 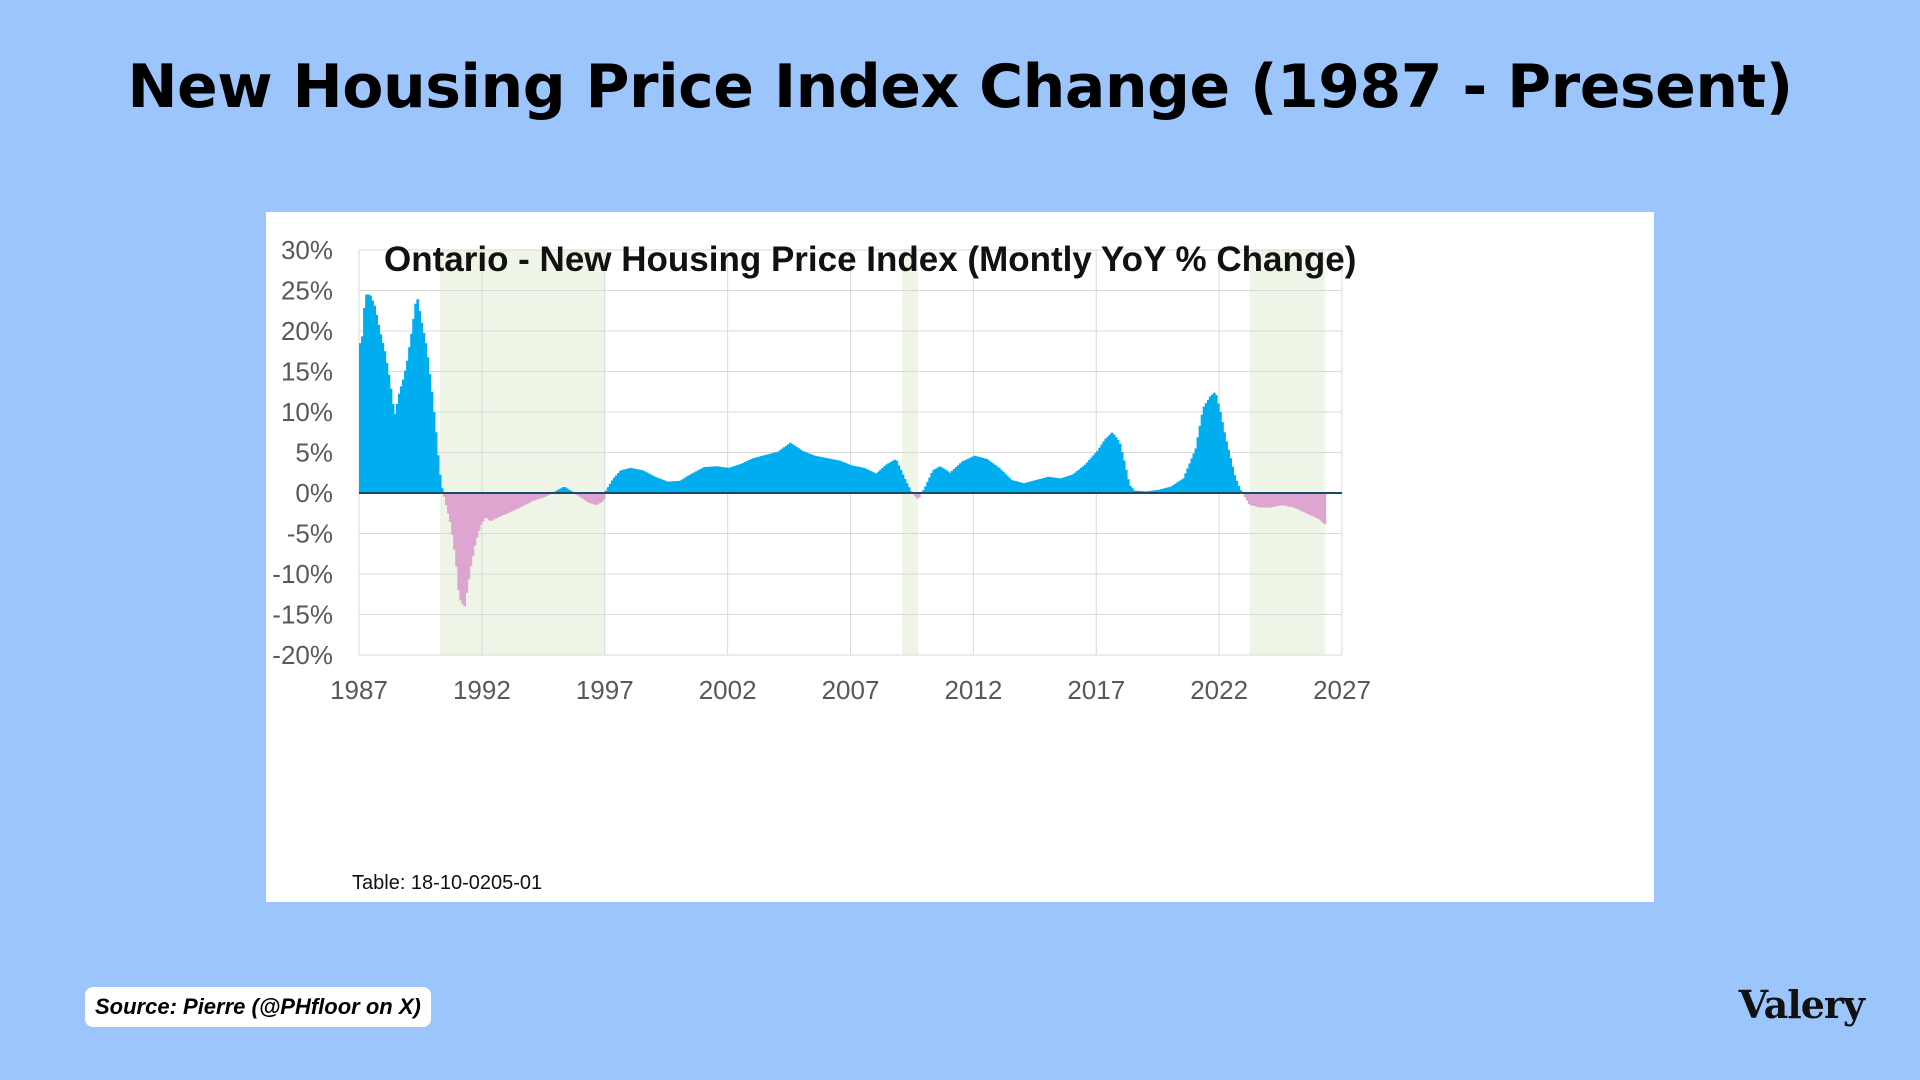 What do you see at coordinates (1219, 690) in the screenshot?
I see `x-tick-label: 2022` at bounding box center [1219, 690].